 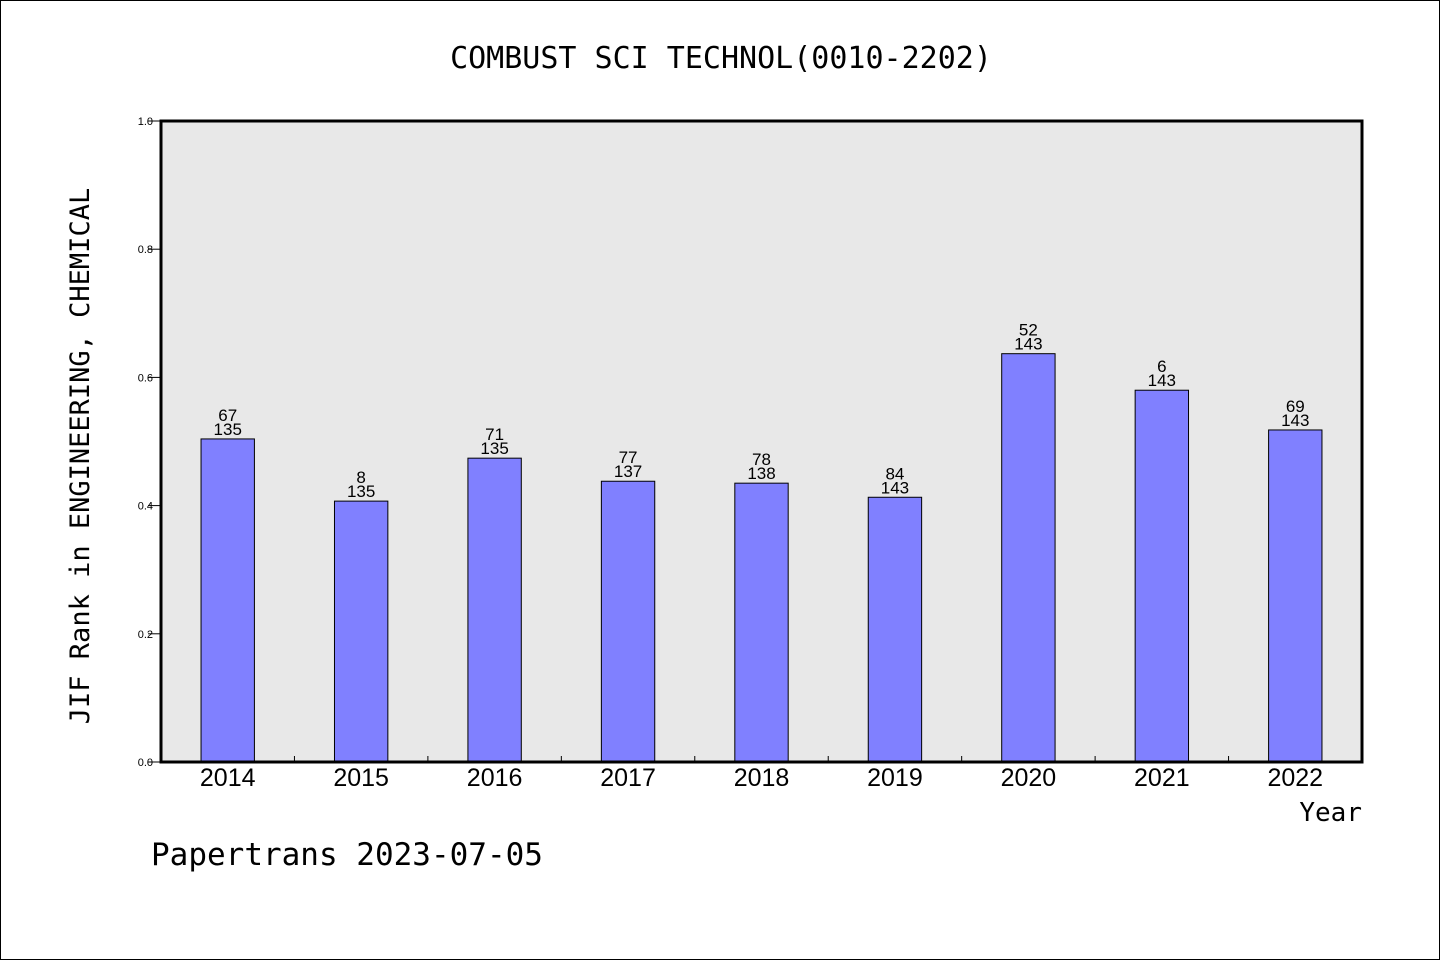 I want to click on bar-2017, so click(x=628, y=621).